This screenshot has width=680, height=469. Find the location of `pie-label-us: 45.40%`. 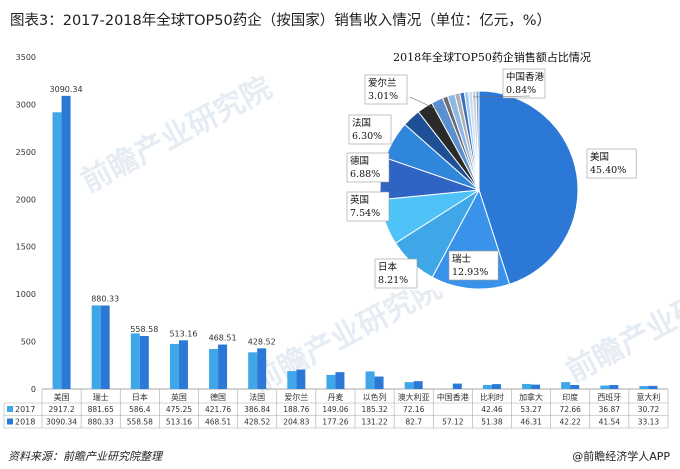

pie-label-us: 45.40% is located at coordinates (608, 170).